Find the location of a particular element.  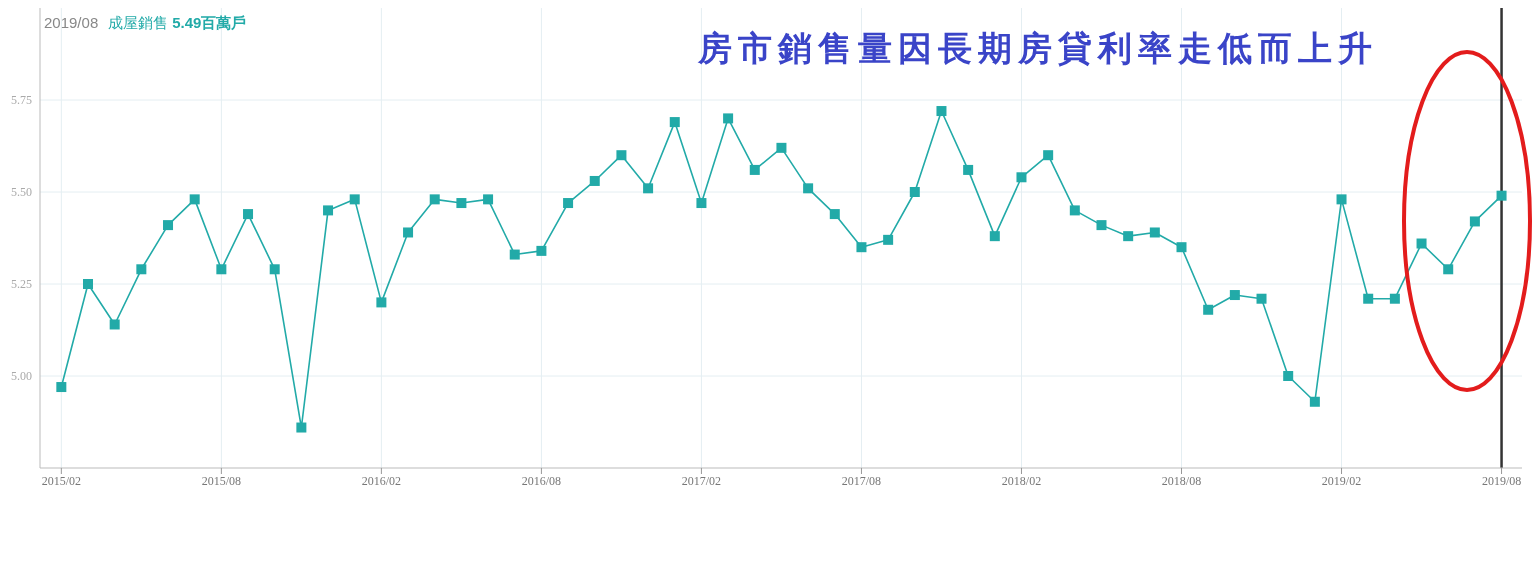

x-tick-label: 2018/08 is located at coordinates (1181, 480).